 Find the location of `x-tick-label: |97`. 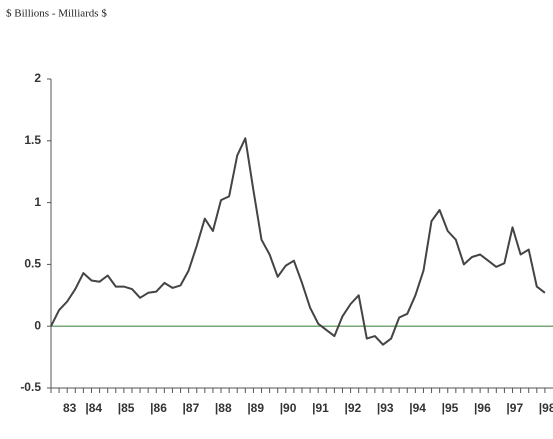

x-tick-label: |97 is located at coordinates (514, 408).